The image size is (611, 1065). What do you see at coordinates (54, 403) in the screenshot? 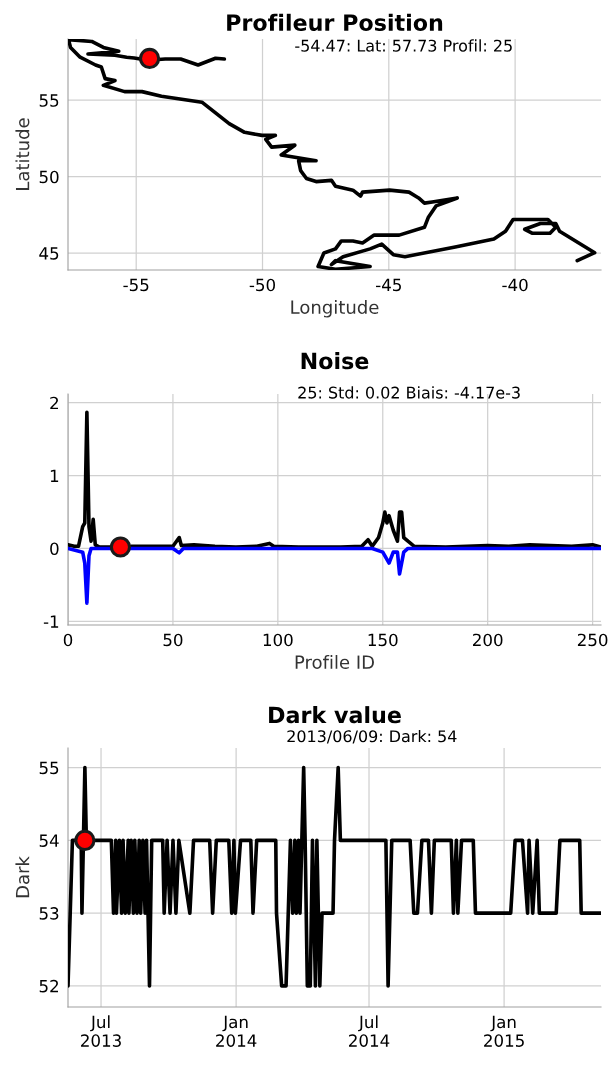
I see `y-tick-label: 2` at bounding box center [54, 403].